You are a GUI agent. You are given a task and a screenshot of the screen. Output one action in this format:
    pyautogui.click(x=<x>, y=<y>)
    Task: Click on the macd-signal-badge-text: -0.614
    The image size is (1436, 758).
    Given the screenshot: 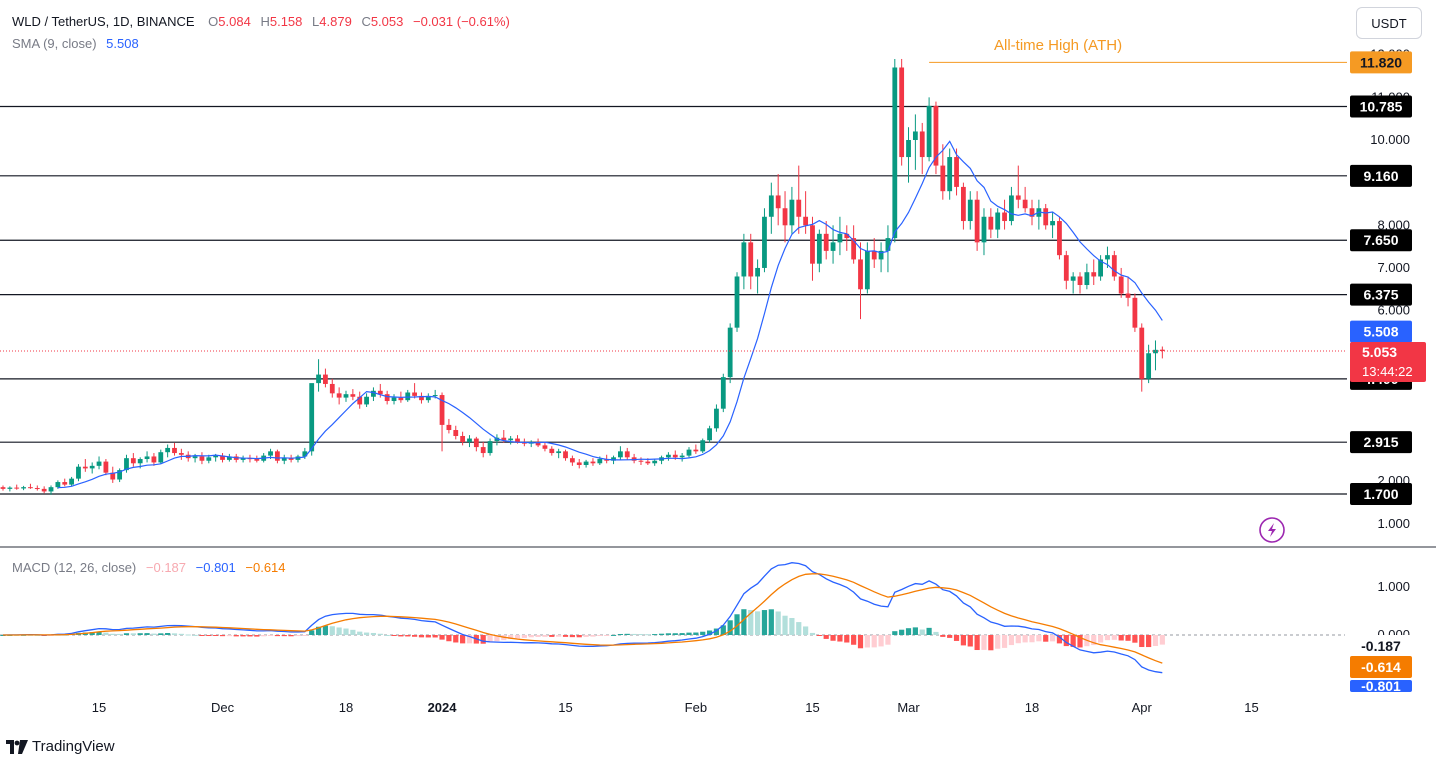 What is the action you would take?
    pyautogui.click(x=1381, y=667)
    